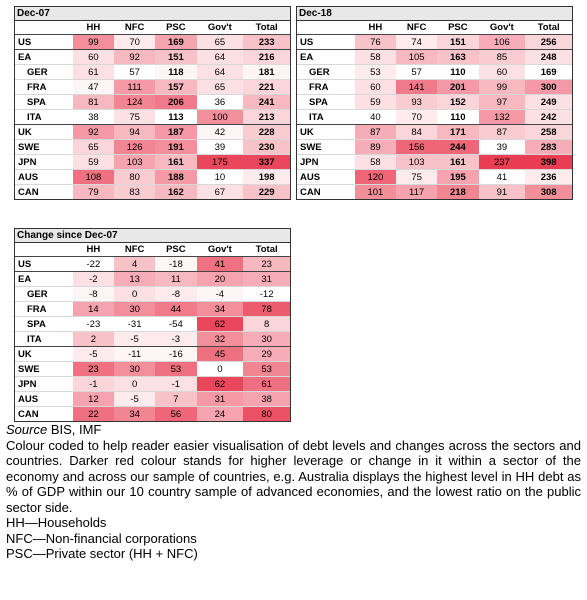  Describe the element at coordinates (266, 147) in the screenshot. I see `value-cell: 230` at that location.